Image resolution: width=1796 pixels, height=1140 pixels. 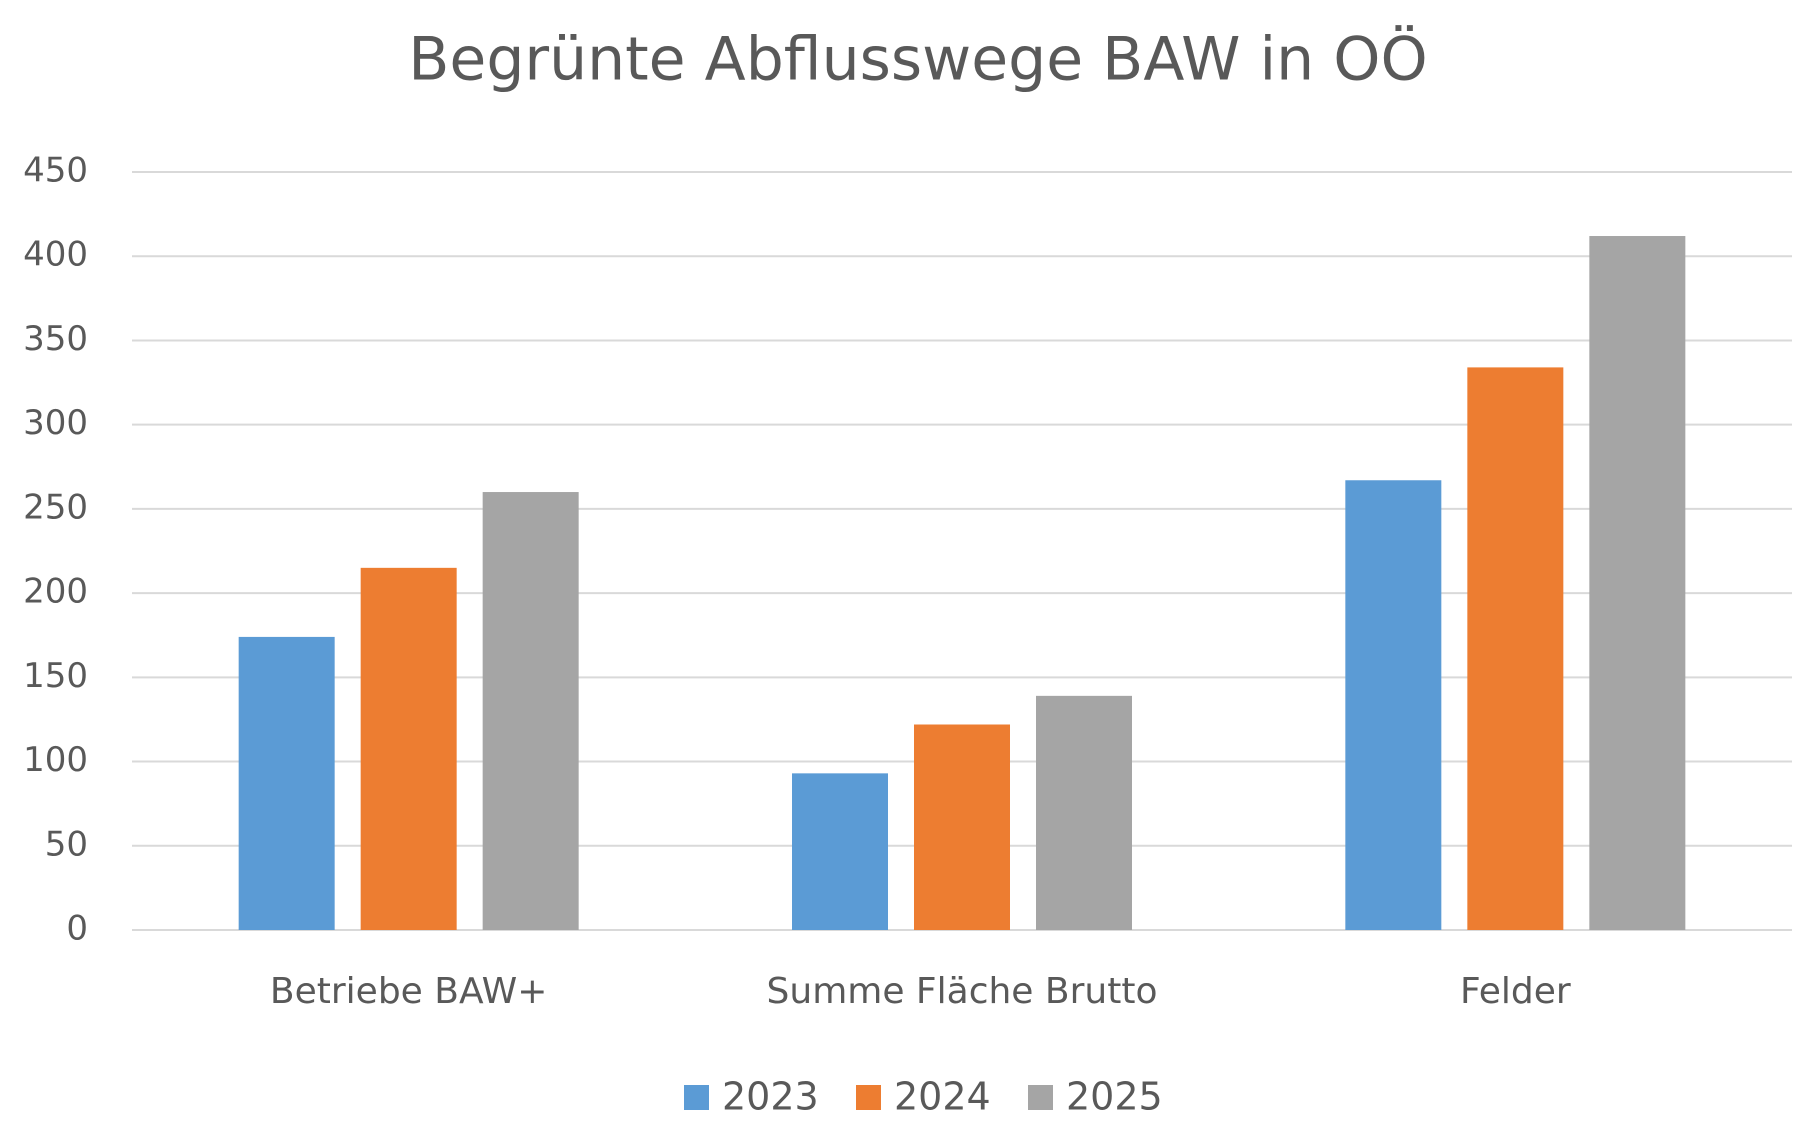 What do you see at coordinates (77, 929) in the screenshot?
I see `y-tick-label: 0` at bounding box center [77, 929].